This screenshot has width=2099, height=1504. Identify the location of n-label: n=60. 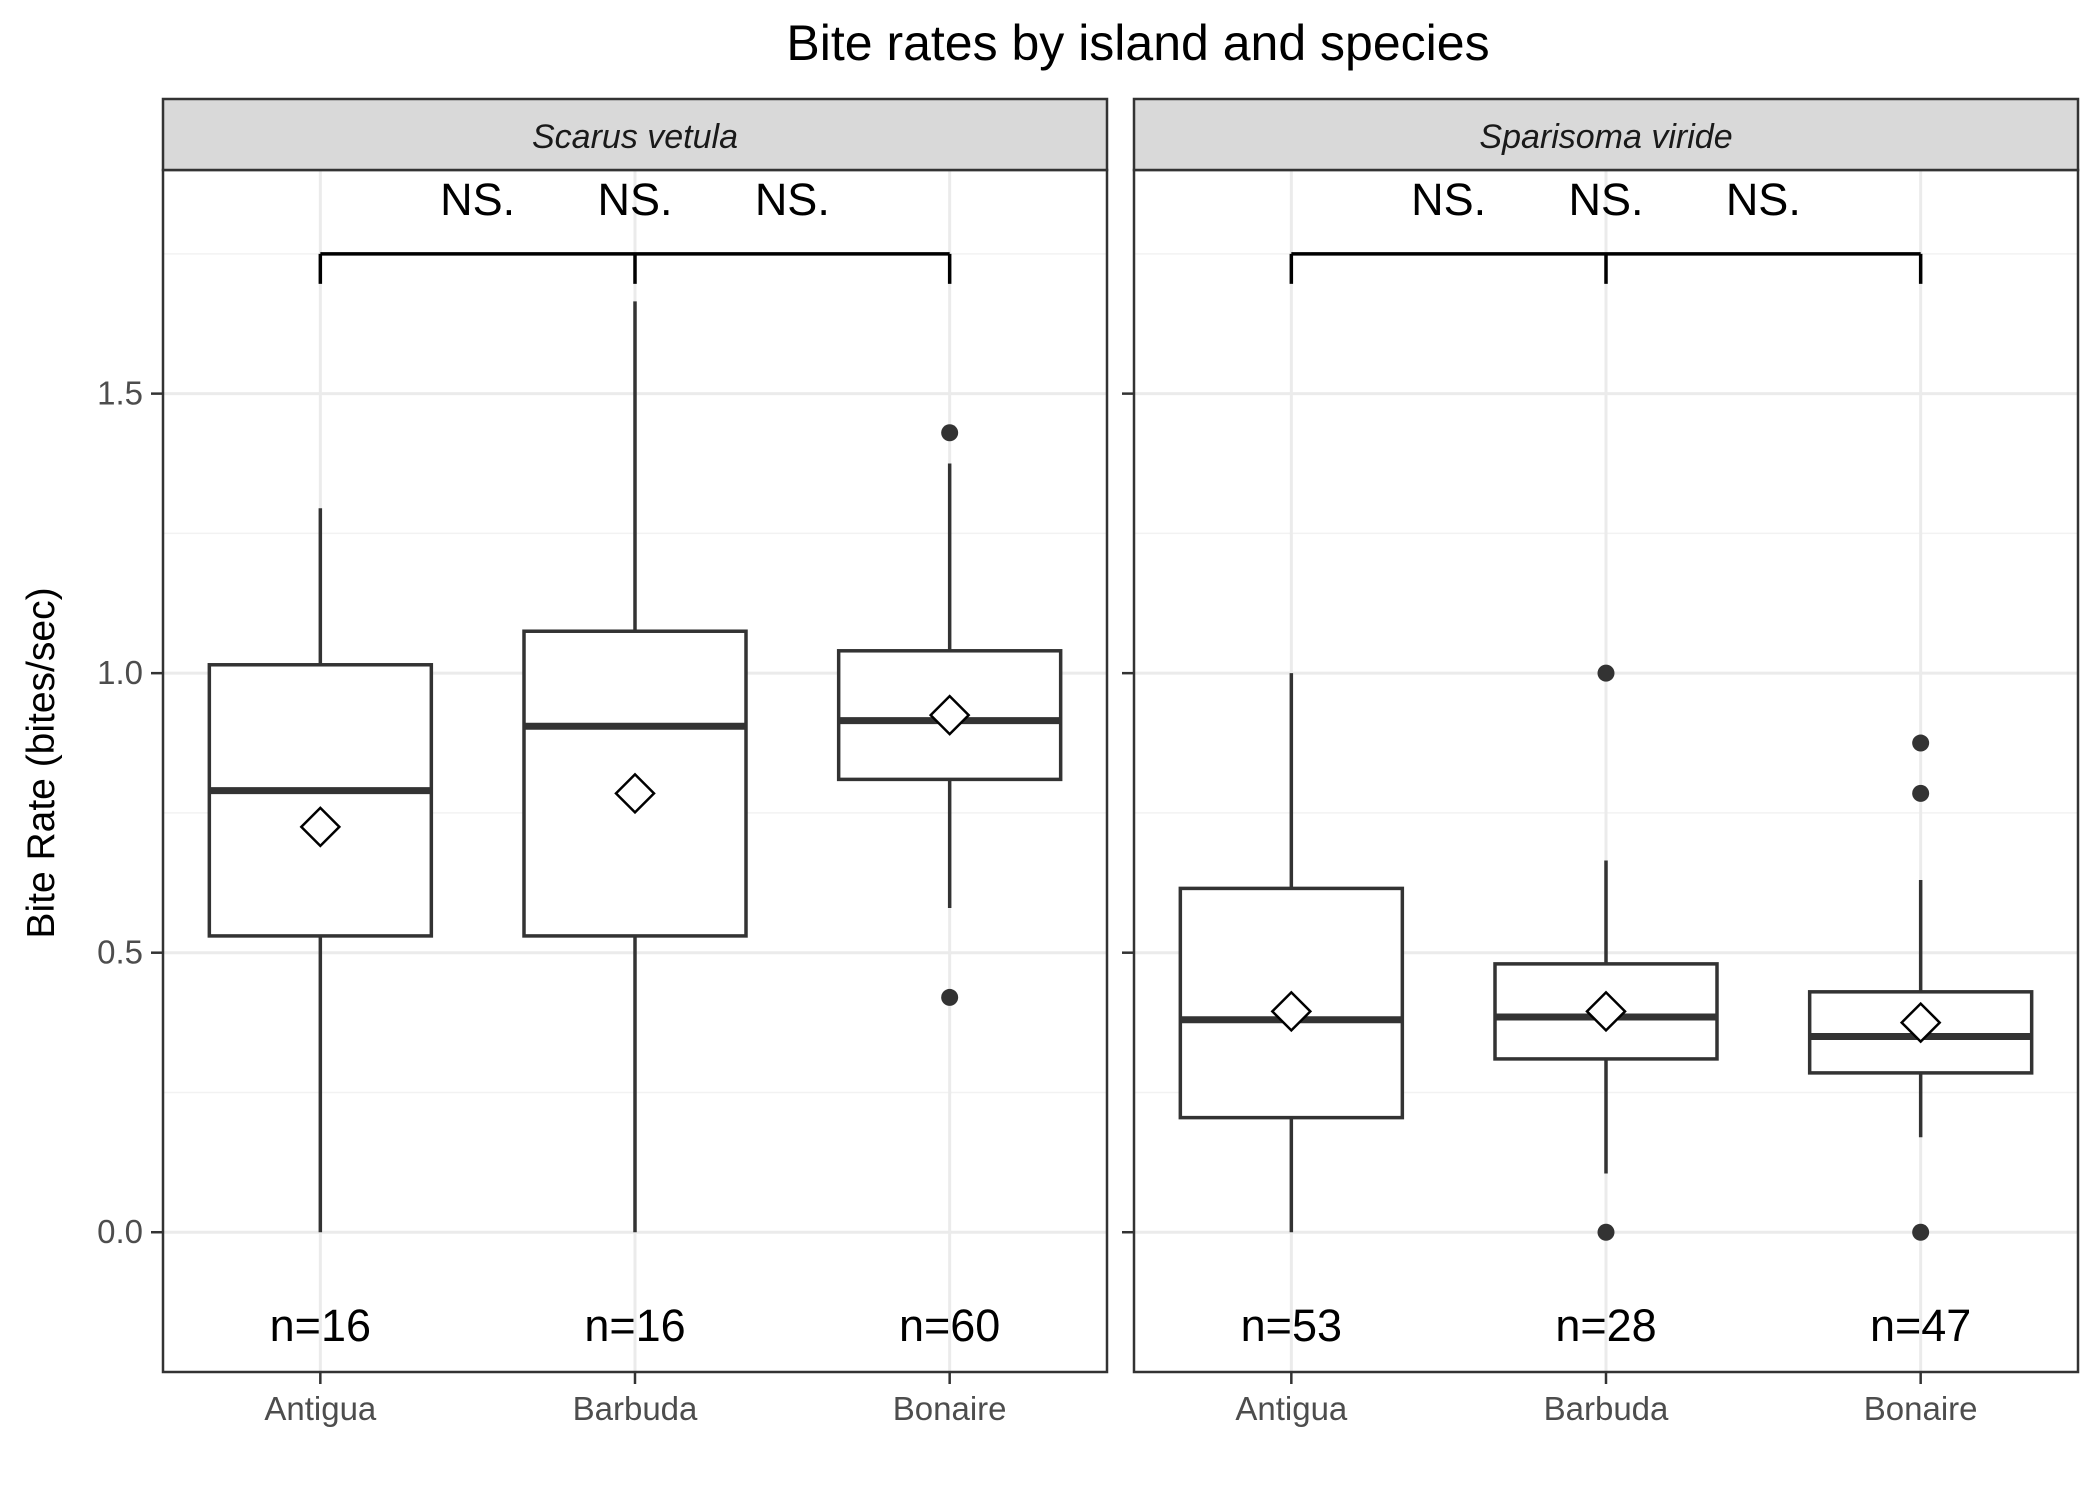
(949, 1325).